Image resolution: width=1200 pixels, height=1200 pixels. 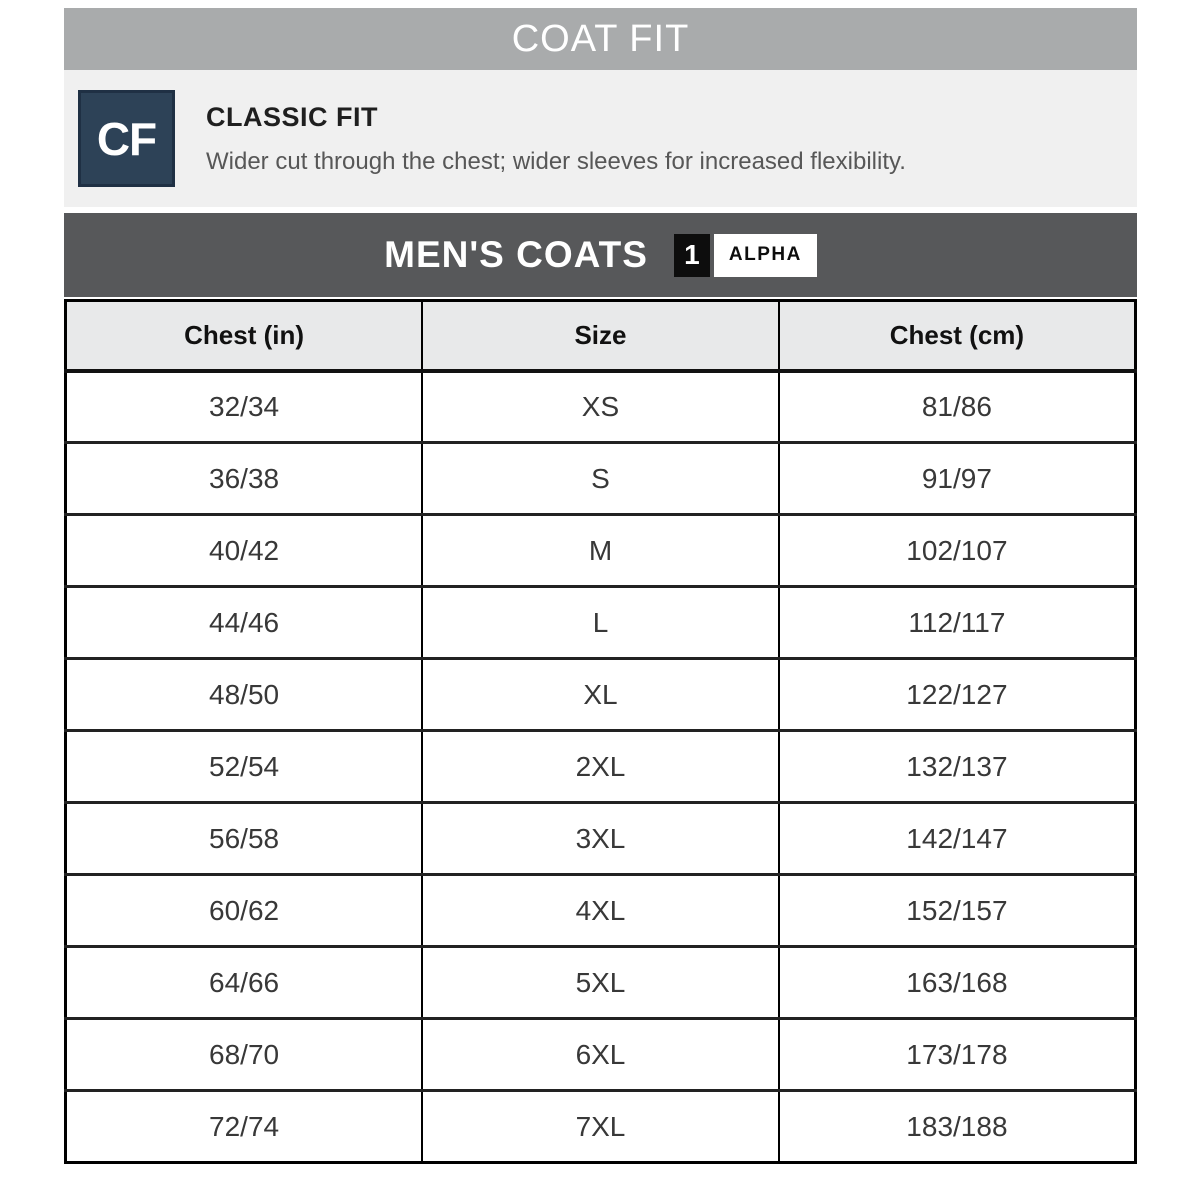 What do you see at coordinates (957, 982) in the screenshot?
I see `cell-chest-cm: 163/168` at bounding box center [957, 982].